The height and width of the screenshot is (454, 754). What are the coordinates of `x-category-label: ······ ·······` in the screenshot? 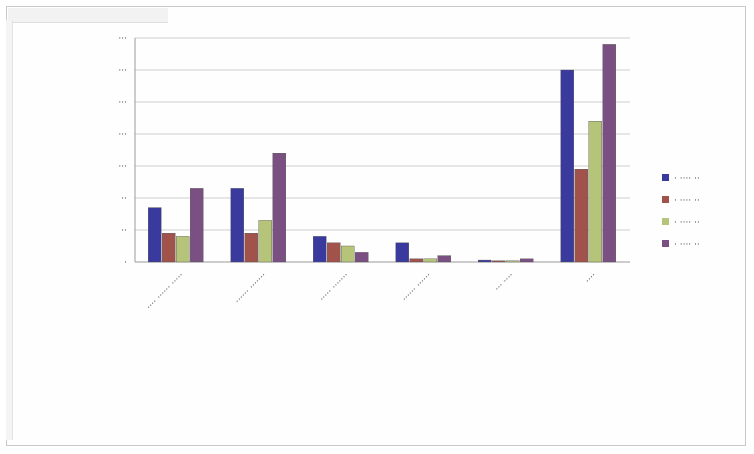 It's located at (250, 288).